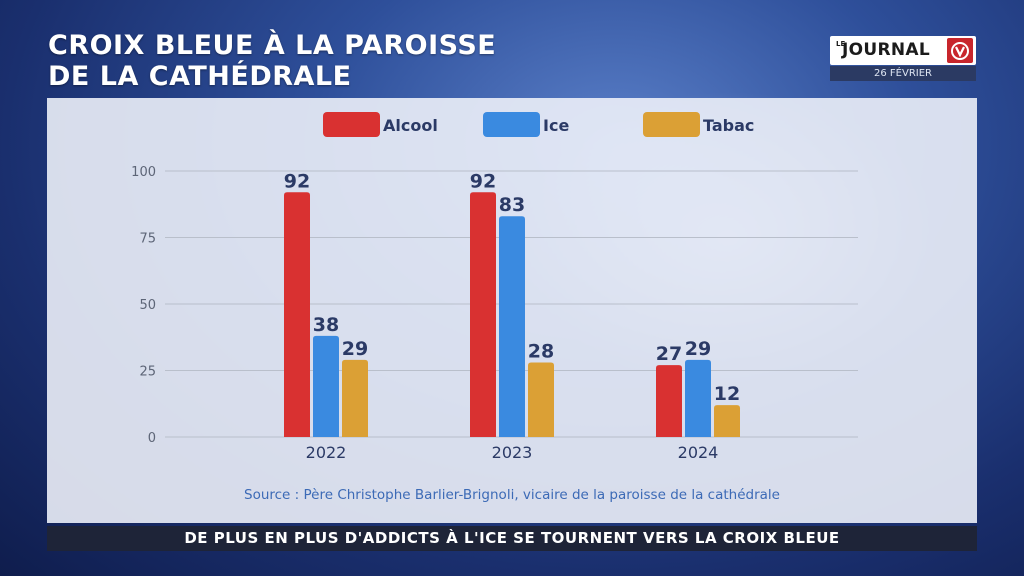  What do you see at coordinates (727, 394) in the screenshot?
I see `value-label: 12` at bounding box center [727, 394].